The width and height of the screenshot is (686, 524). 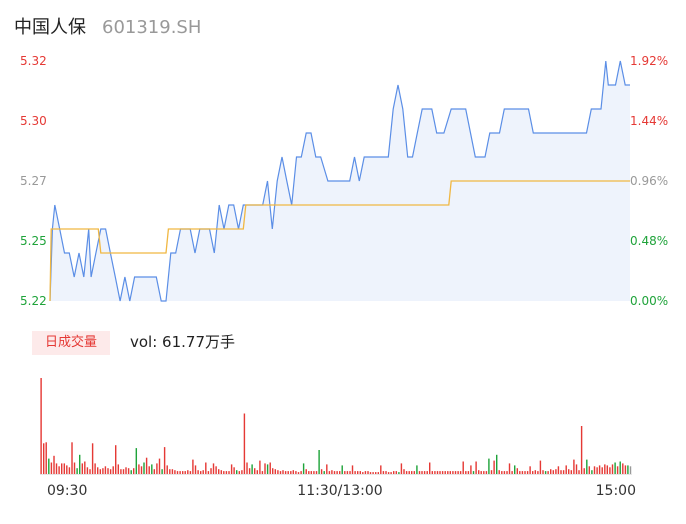 I want to click on y-tick-left: 5.22, so click(x=33, y=301).